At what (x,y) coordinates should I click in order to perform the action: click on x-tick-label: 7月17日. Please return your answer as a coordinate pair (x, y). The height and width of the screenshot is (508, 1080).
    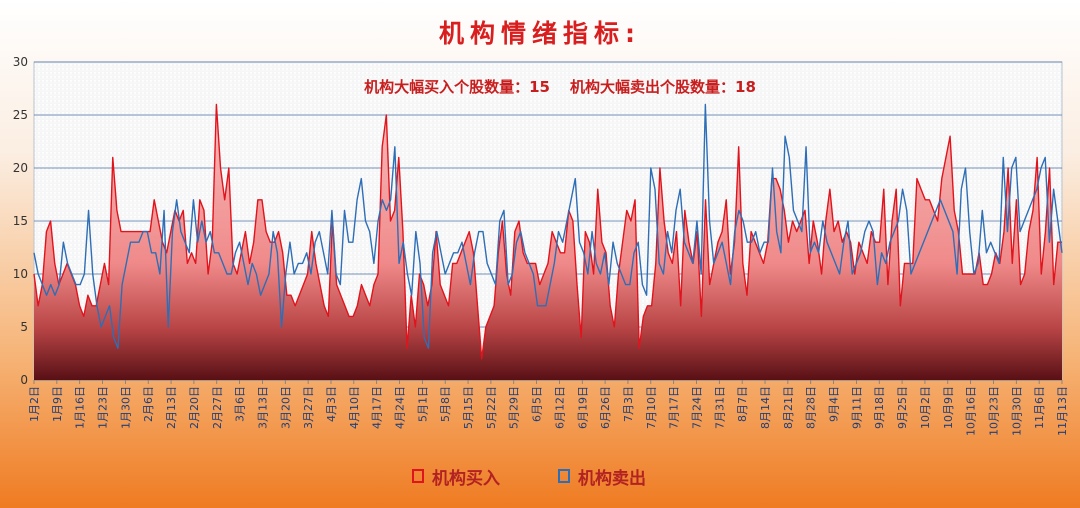
    Looking at the image, I should click on (674, 407).